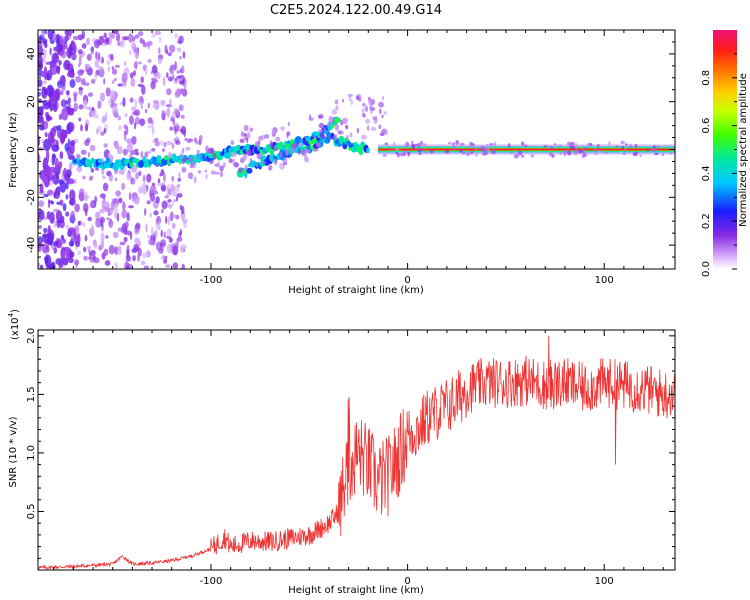  Describe the element at coordinates (706, 173) in the screenshot. I see `colorbar-tick-label: 0.4` at that location.